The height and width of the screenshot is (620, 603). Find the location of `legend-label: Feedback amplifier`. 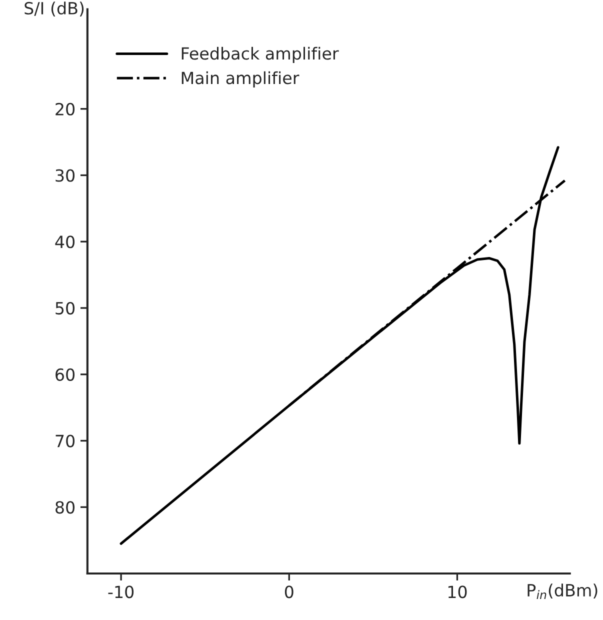

legend-label: Feedback amplifier is located at coordinates (260, 54).